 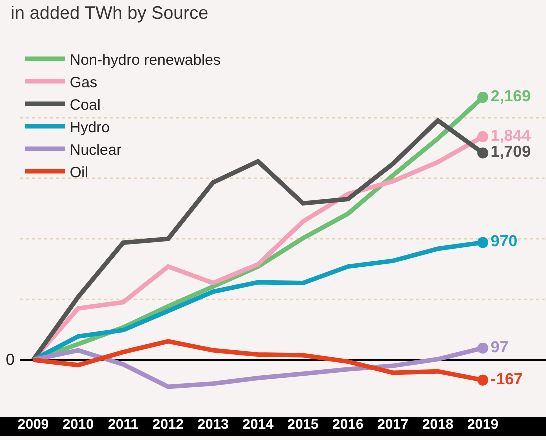 I want to click on x-tick-label: 2011, so click(x=123, y=424).